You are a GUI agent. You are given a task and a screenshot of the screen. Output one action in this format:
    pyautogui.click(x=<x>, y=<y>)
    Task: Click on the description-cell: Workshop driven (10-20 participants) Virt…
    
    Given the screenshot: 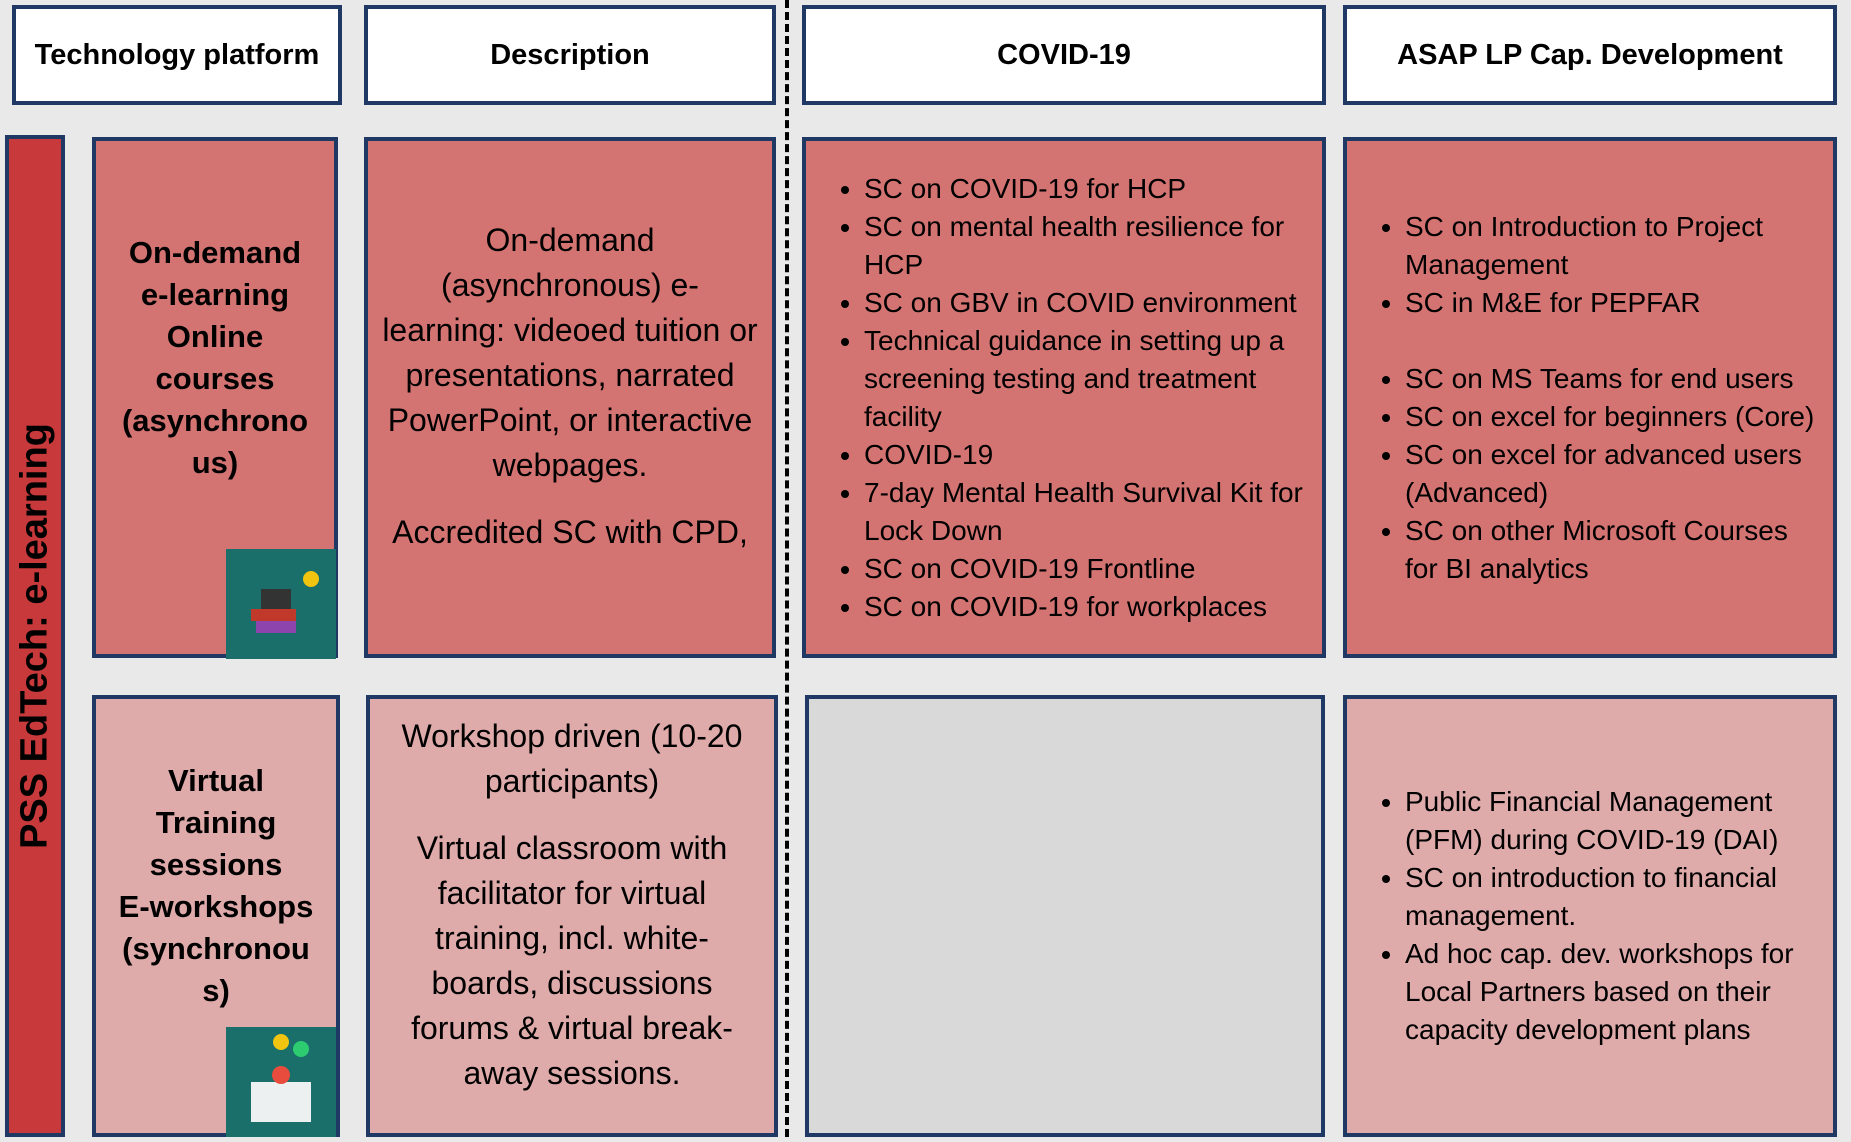 What is the action you would take?
    pyautogui.click(x=572, y=916)
    